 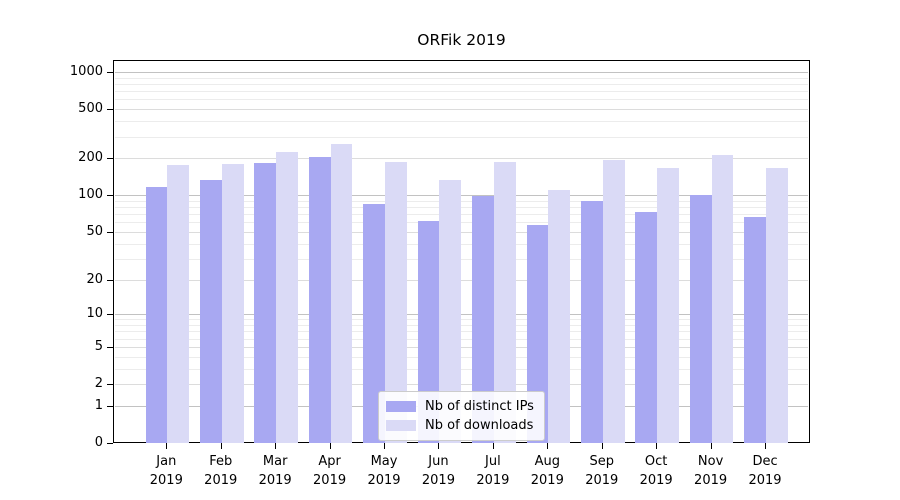 I want to click on x-tick-jan, so click(x=167, y=446).